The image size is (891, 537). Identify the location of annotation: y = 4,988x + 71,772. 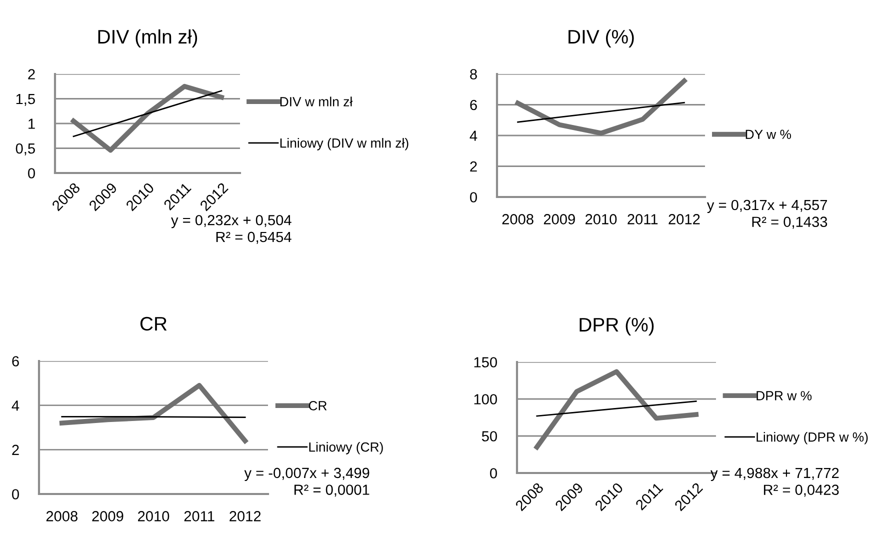
(774, 475).